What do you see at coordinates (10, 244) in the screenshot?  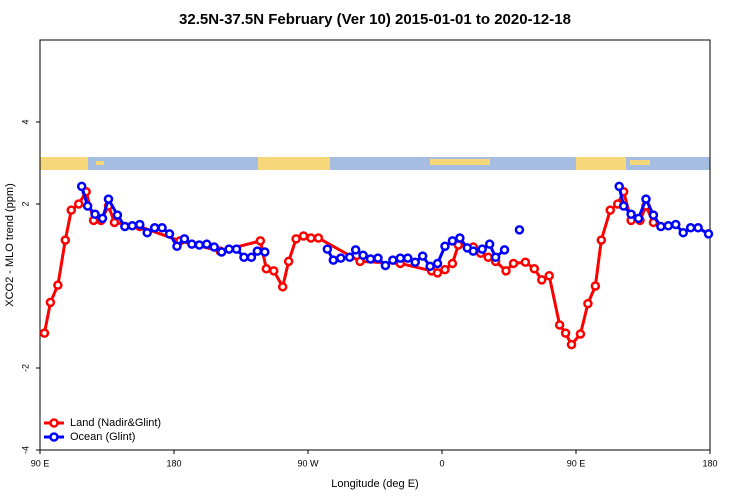 I see `y-axis-title: XCO2 - MLO trend (ppm)` at bounding box center [10, 244].